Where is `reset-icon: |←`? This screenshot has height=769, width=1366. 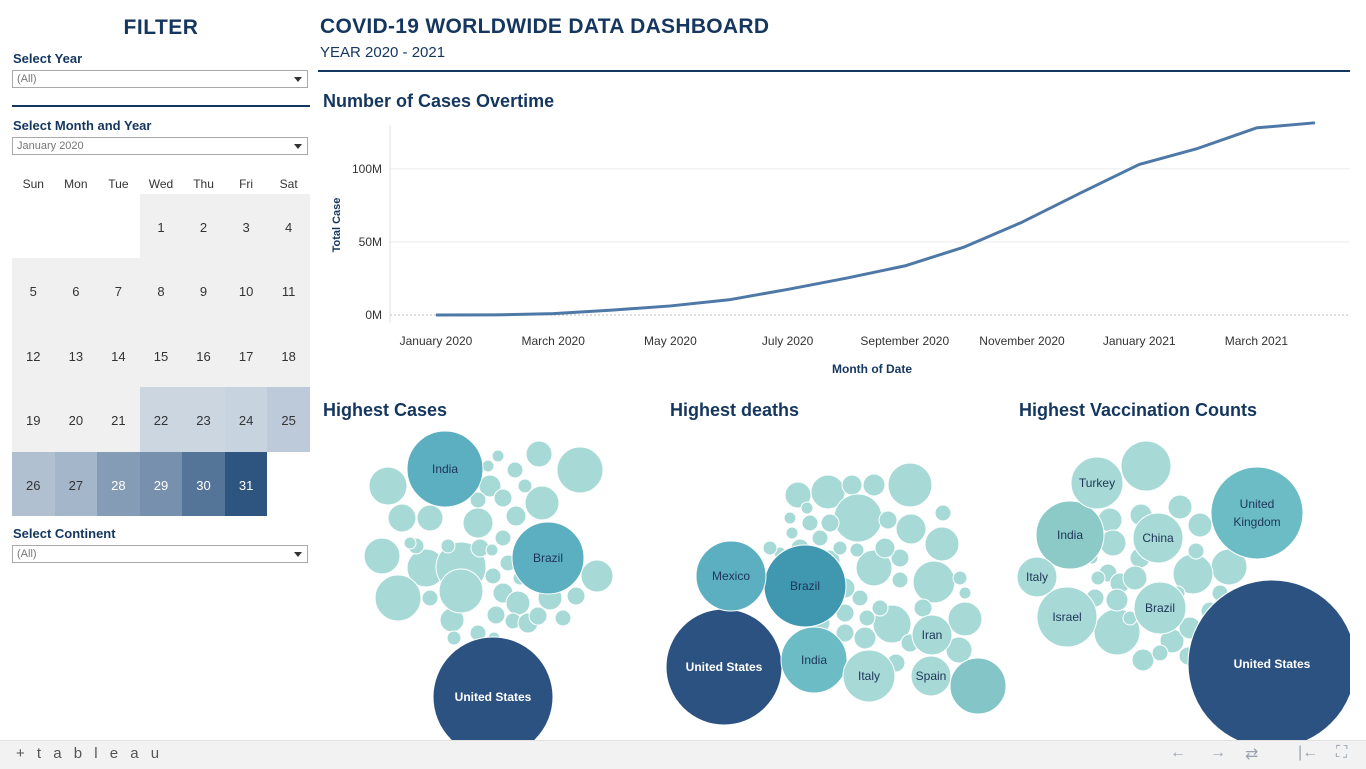
reset-icon: |← is located at coordinates (1308, 752).